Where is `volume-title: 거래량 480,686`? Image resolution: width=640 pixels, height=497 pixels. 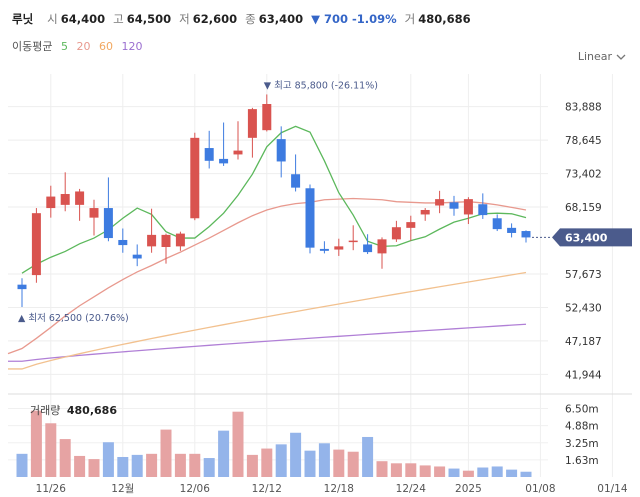 volume-title: 거래량 480,686 is located at coordinates (73, 410).